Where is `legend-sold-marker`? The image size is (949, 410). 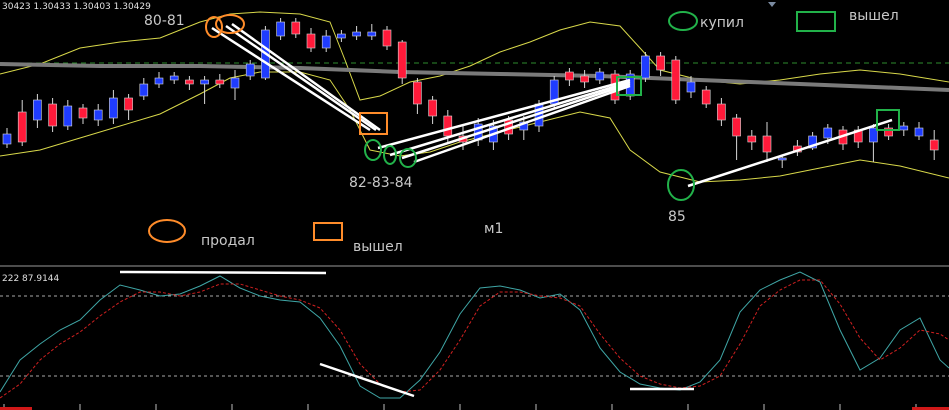
legend-sold-marker is located at coordinates (167, 231).